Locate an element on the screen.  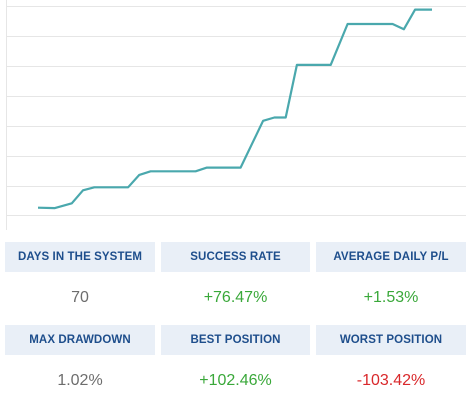
stat-value-max-drawdown: 1.02% is located at coordinates (80, 380).